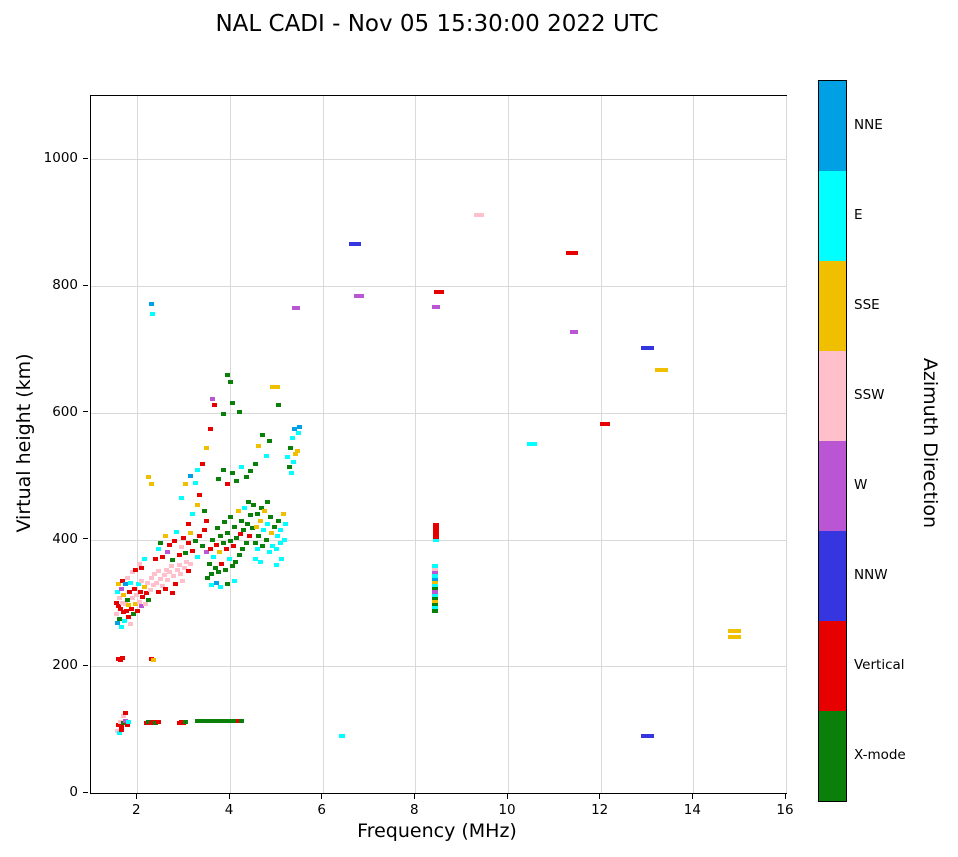  Describe the element at coordinates (601, 444) in the screenshot. I see `grid-line-vertical` at that location.